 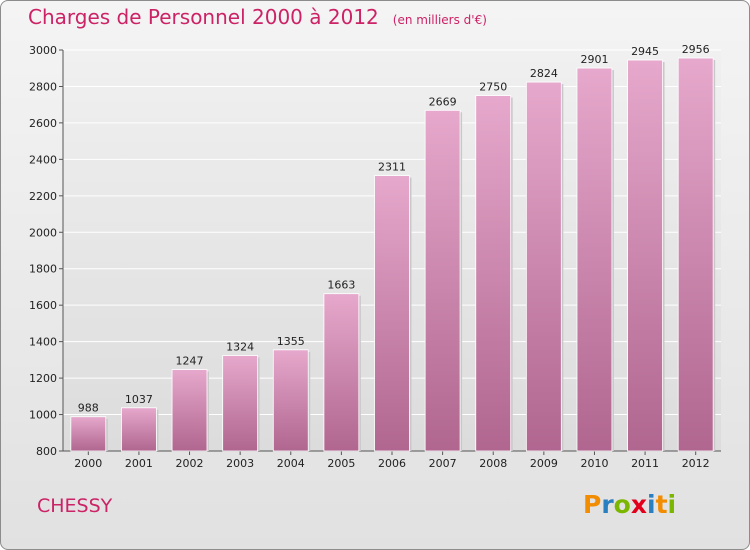 I want to click on y-tick-label: 2000, so click(x=43, y=232).